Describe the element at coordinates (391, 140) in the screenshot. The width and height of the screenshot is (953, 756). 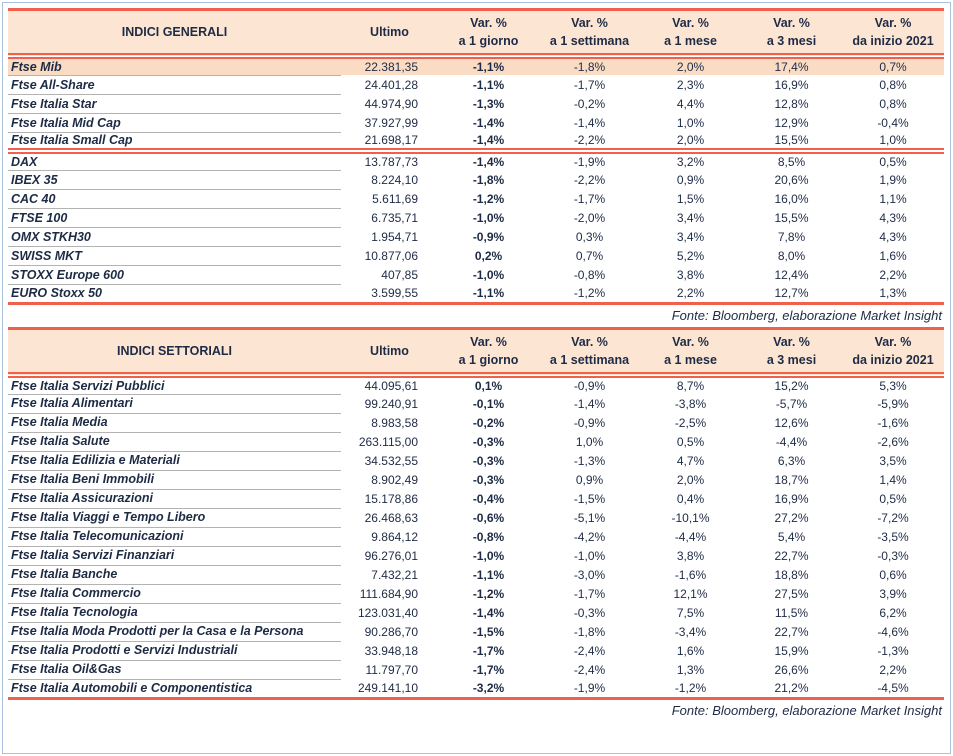
I see `ultimo-value-cell: 21.698,17` at that location.